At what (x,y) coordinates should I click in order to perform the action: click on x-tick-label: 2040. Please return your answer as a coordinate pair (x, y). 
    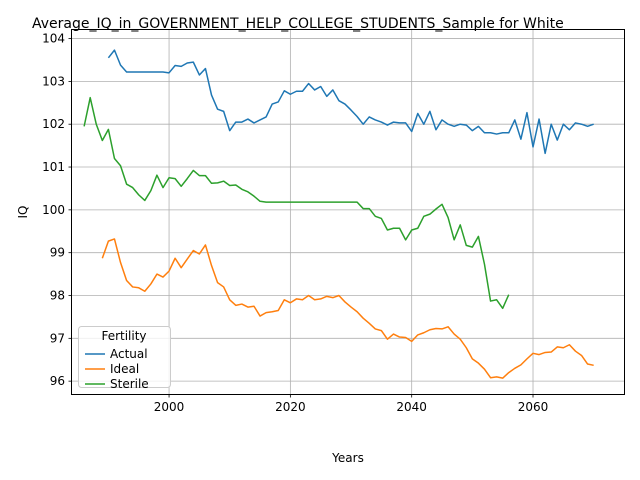
    Looking at the image, I should click on (411, 407).